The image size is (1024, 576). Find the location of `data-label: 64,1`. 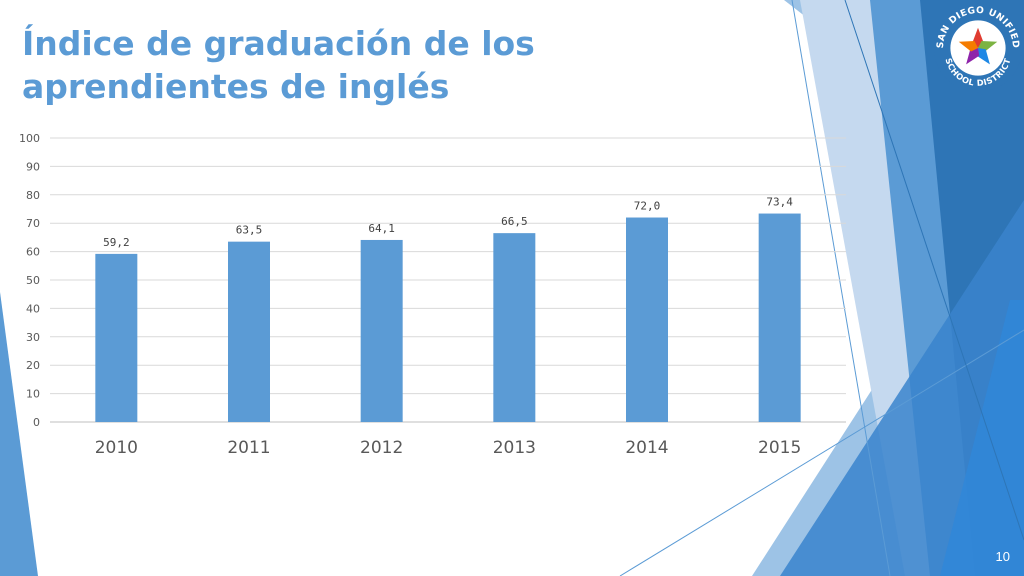

data-label: 64,1 is located at coordinates (381, 228).